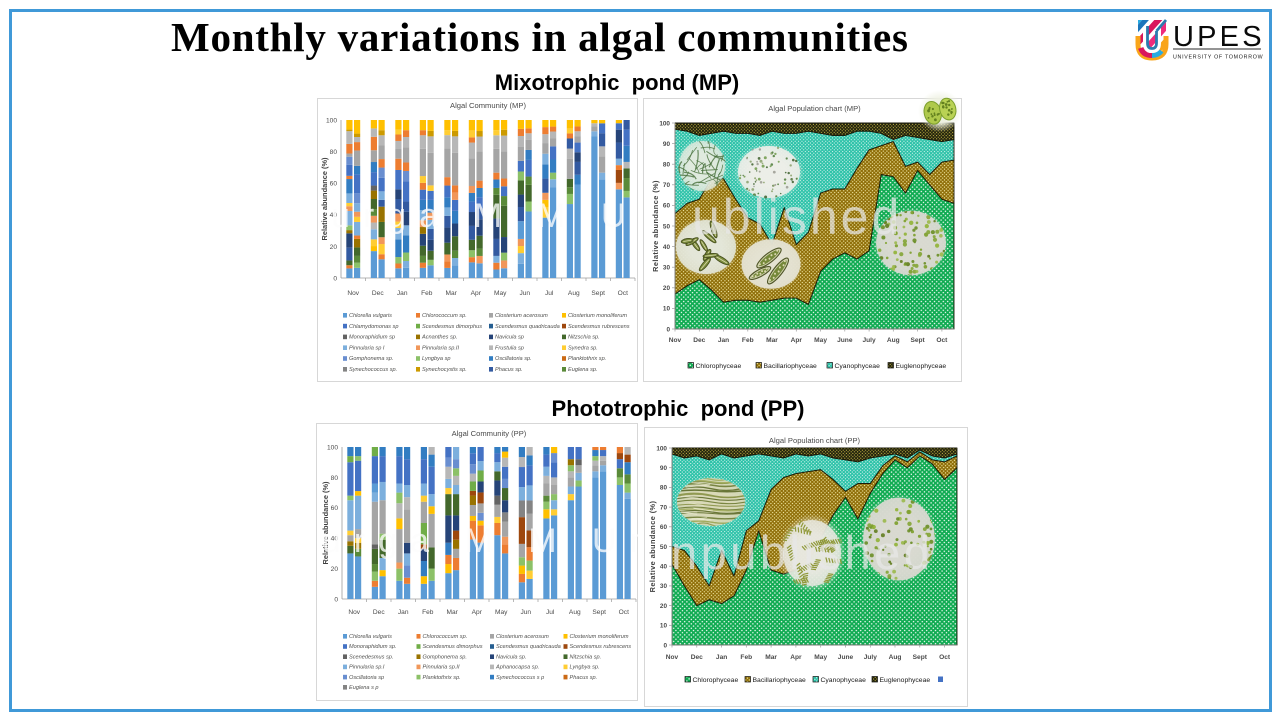 This screenshot has height=720, width=1280. Describe the element at coordinates (373, 327) in the screenshot. I see `svg-text: Chlamydomonas sp` at that location.